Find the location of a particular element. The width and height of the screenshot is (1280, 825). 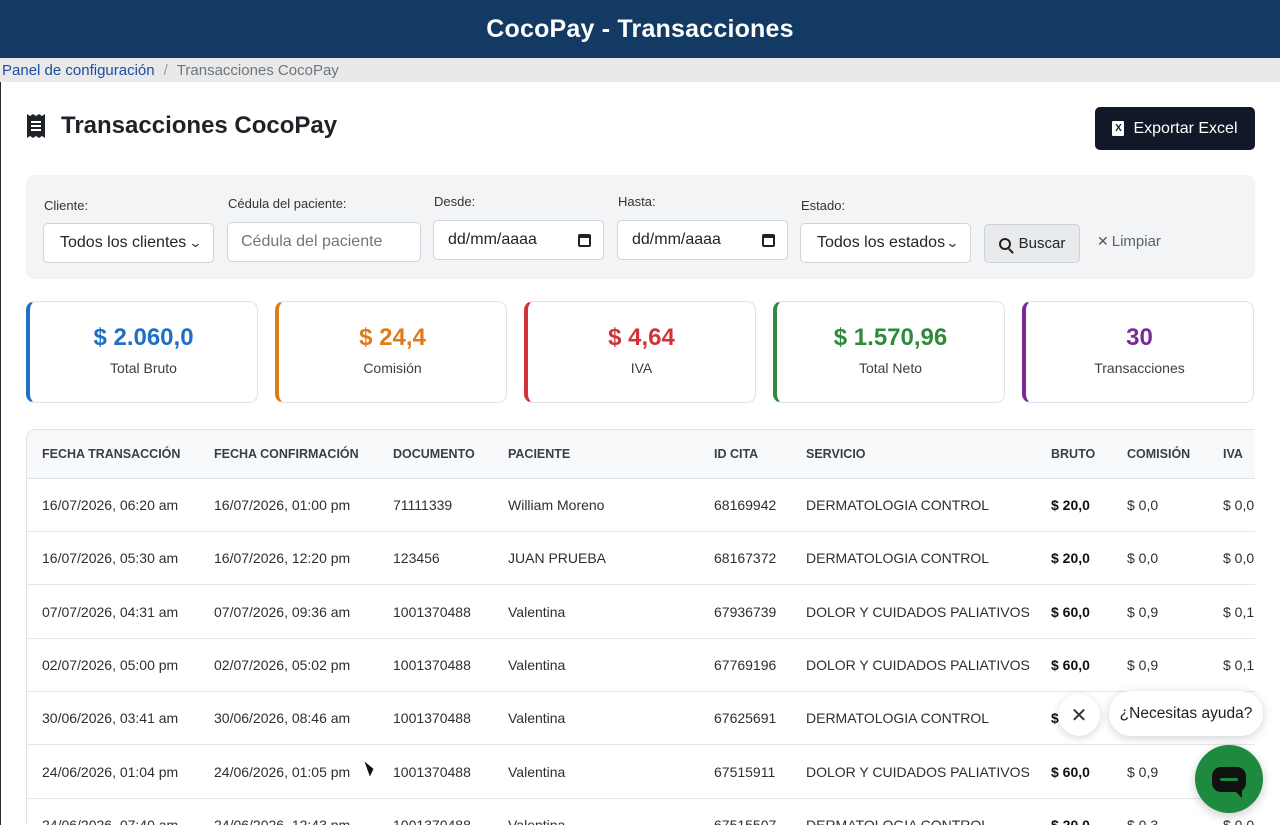

summary-label: IVA is located at coordinates (641, 368).